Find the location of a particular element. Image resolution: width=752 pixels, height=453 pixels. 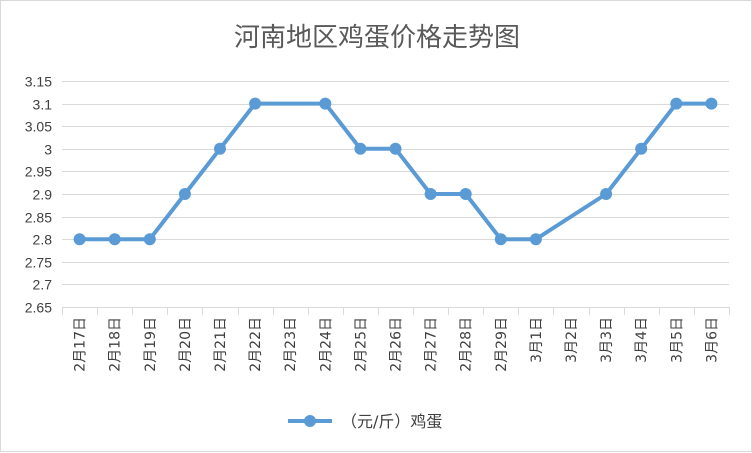

x-tick-label: 2月25日 is located at coordinates (361, 344).